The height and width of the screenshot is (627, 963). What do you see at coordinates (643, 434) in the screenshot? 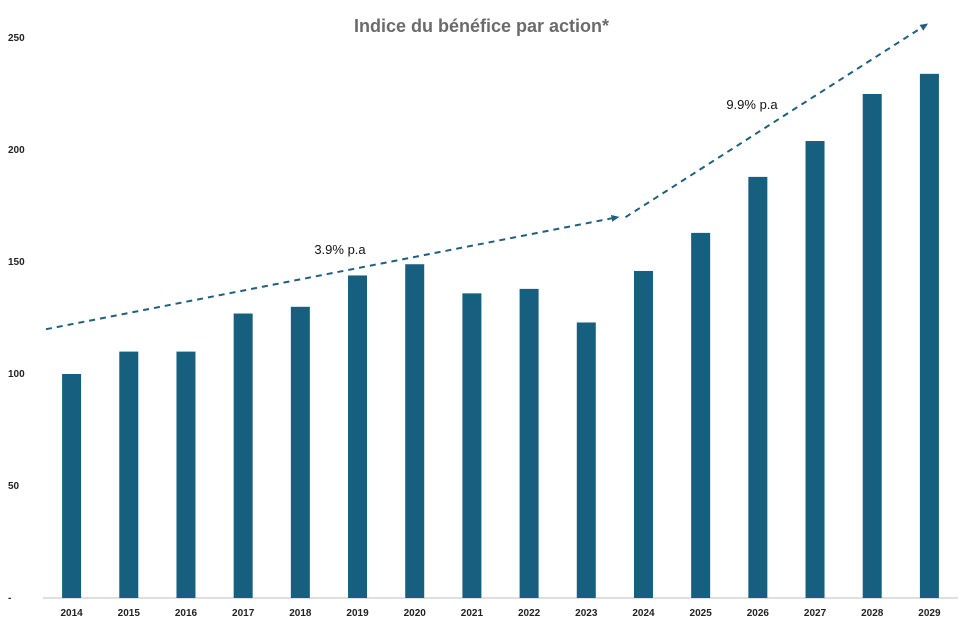
I see `bar-2024` at bounding box center [643, 434].